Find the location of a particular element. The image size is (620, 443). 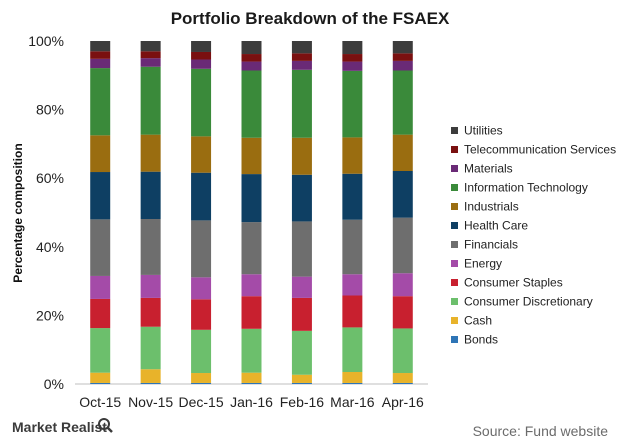

legend-item: Energy is located at coordinates (476, 264).